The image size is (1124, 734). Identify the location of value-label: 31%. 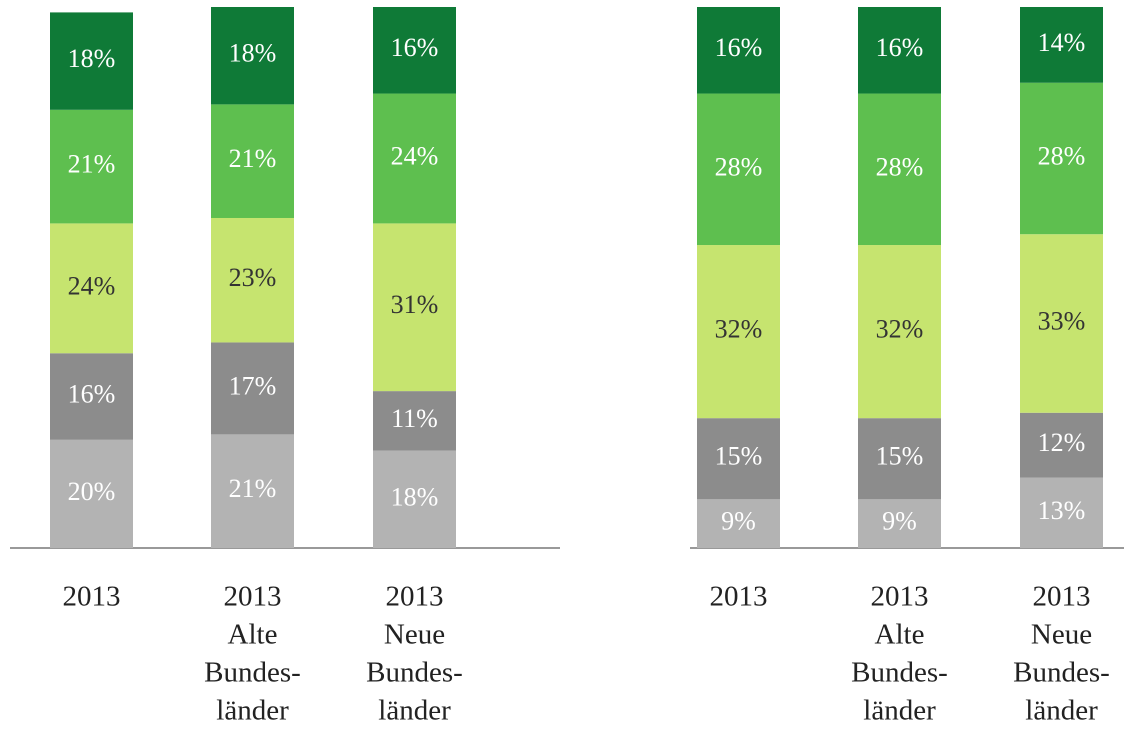
(415, 304).